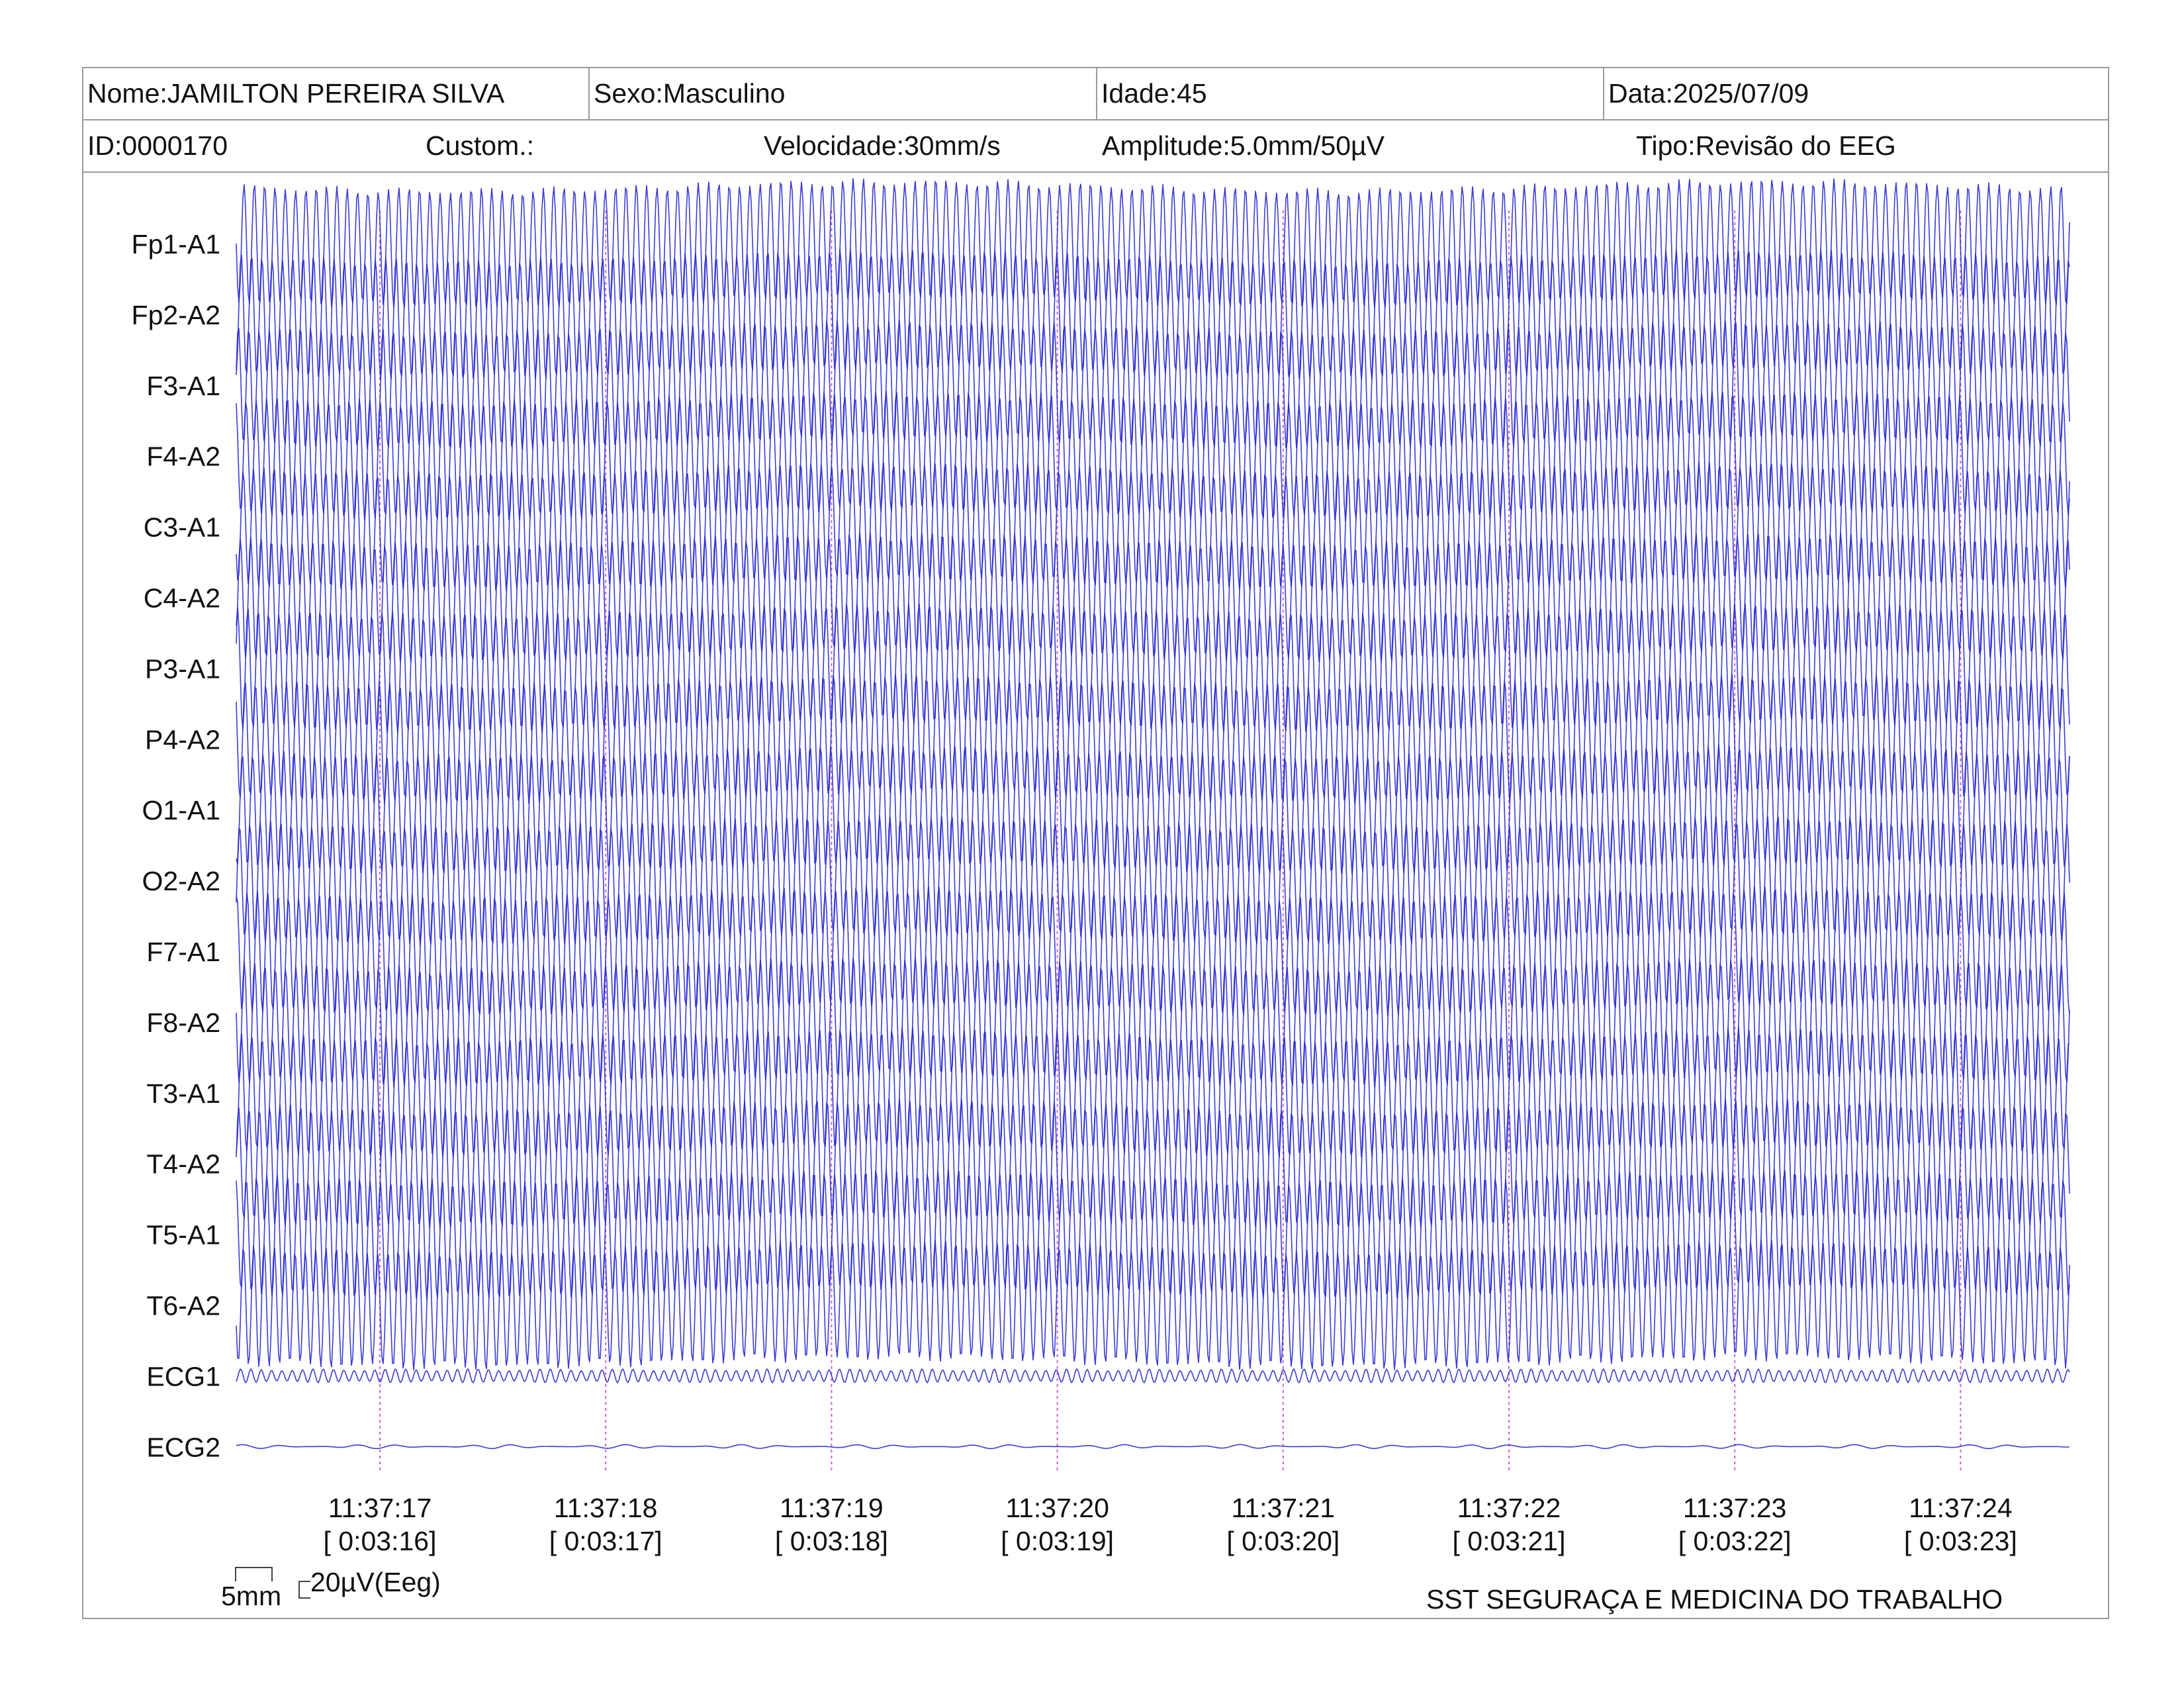 The height and width of the screenshot is (1688, 2184). What do you see at coordinates (183, 386) in the screenshot?
I see `channel-label: F3-A1` at bounding box center [183, 386].